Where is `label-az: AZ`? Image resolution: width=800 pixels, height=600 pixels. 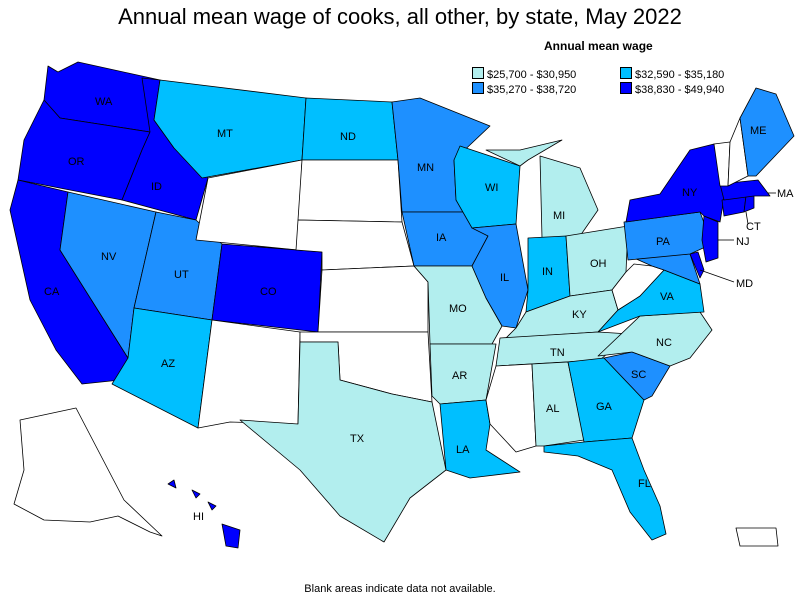 label-az: AZ is located at coordinates (168, 364).